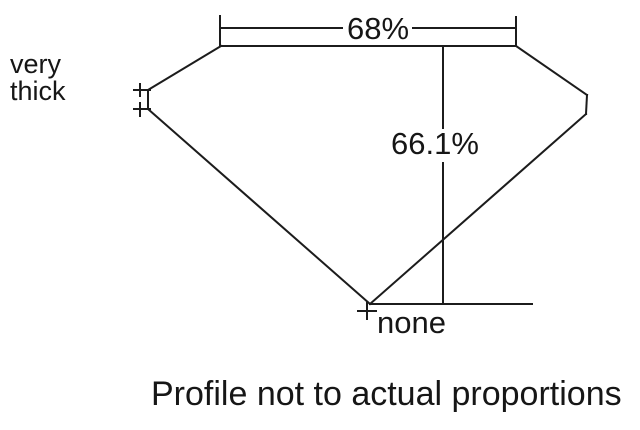 This screenshot has height=430, width=640. I want to click on girdle-thickness-label-line2: thick, so click(38, 91).